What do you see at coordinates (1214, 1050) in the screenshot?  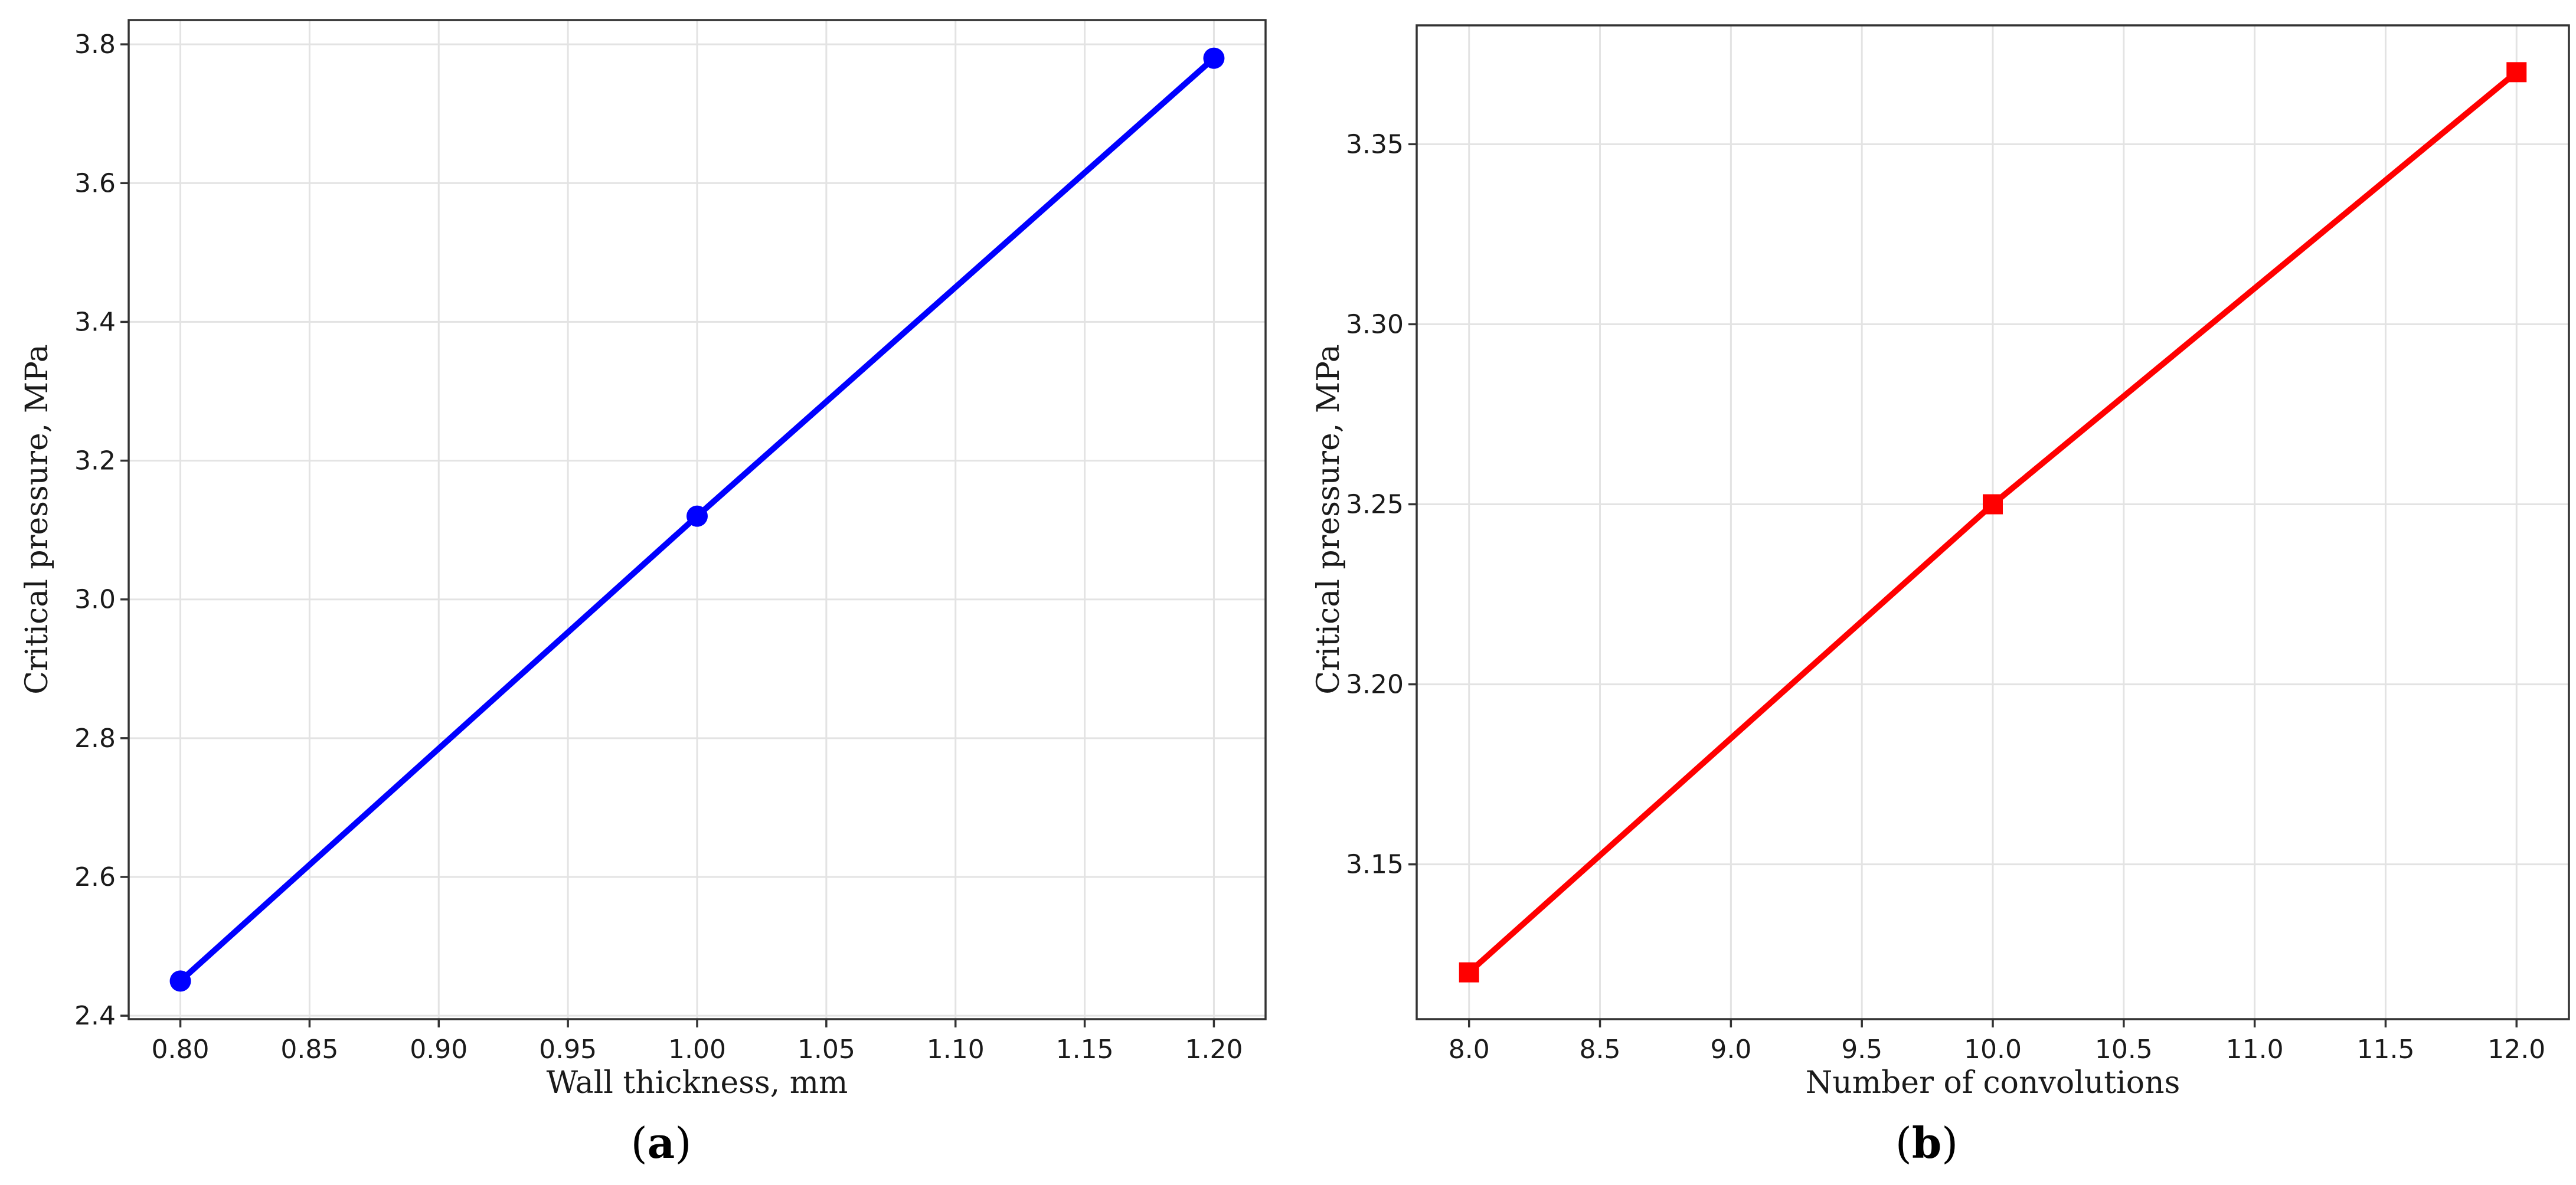 I see `x-tick-label-a-8: 1.20` at bounding box center [1214, 1050].